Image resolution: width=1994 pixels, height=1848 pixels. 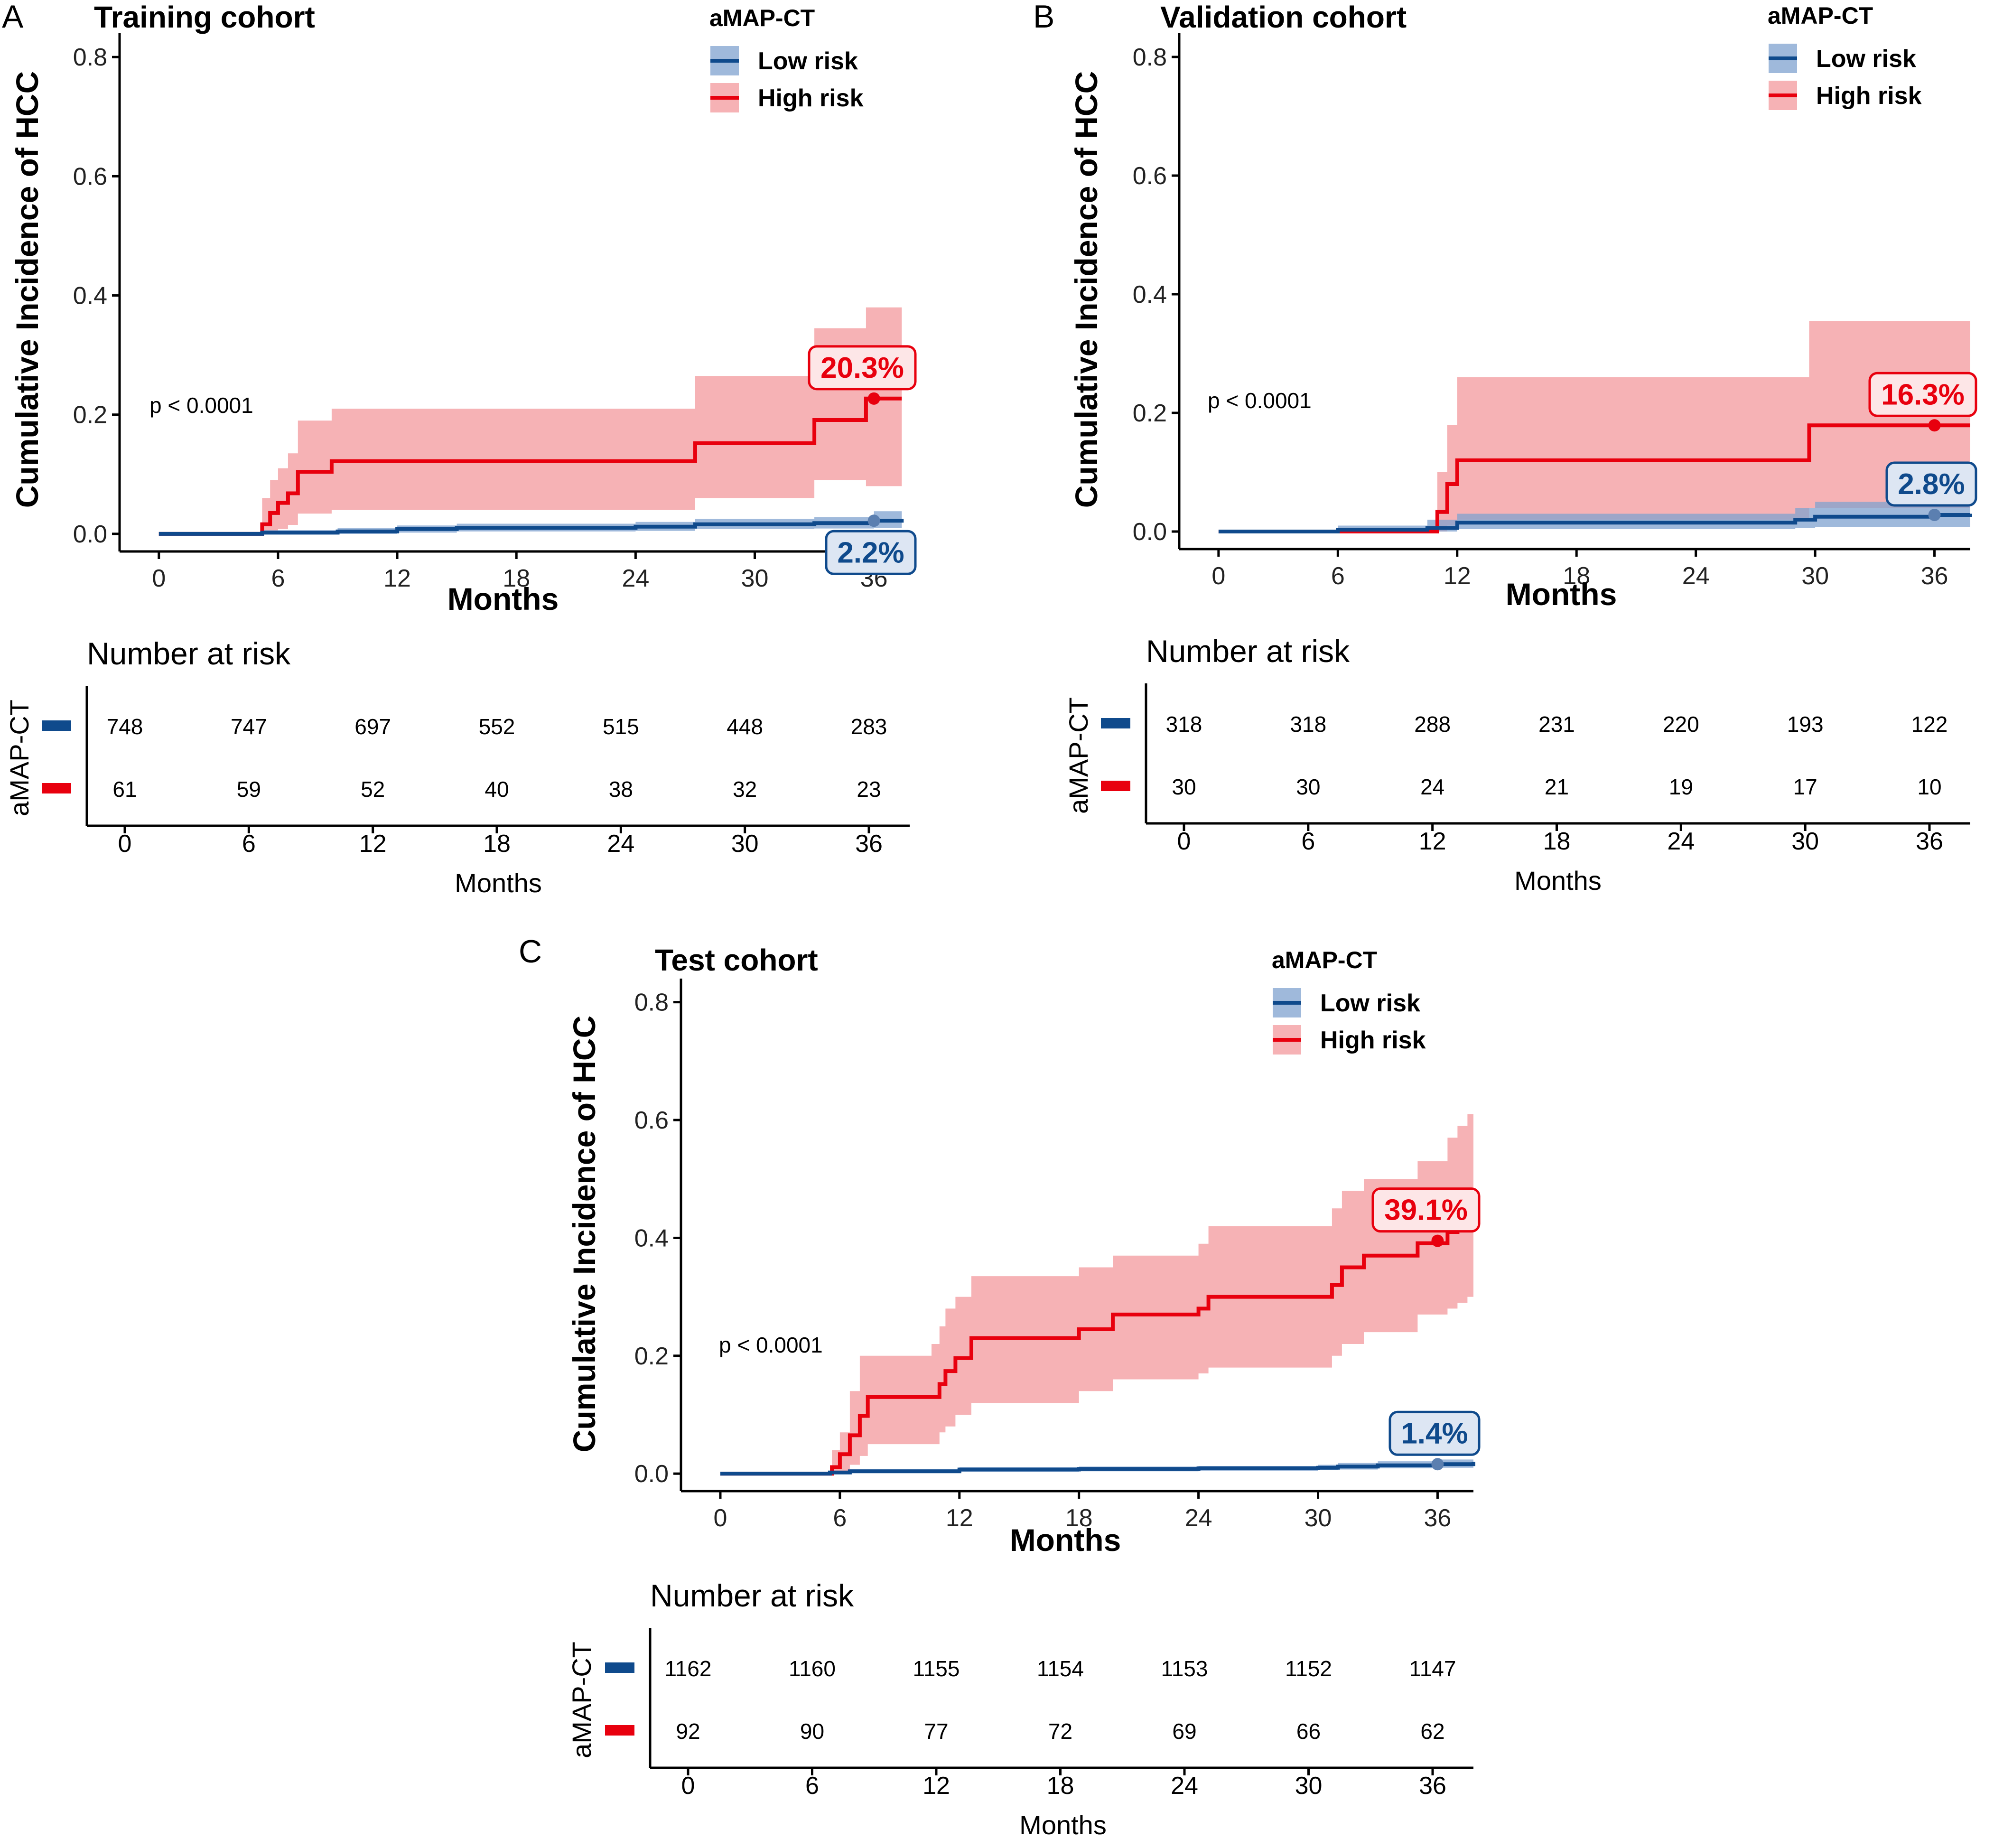 I want to click on risk-count-low: 448, so click(x=745, y=726).